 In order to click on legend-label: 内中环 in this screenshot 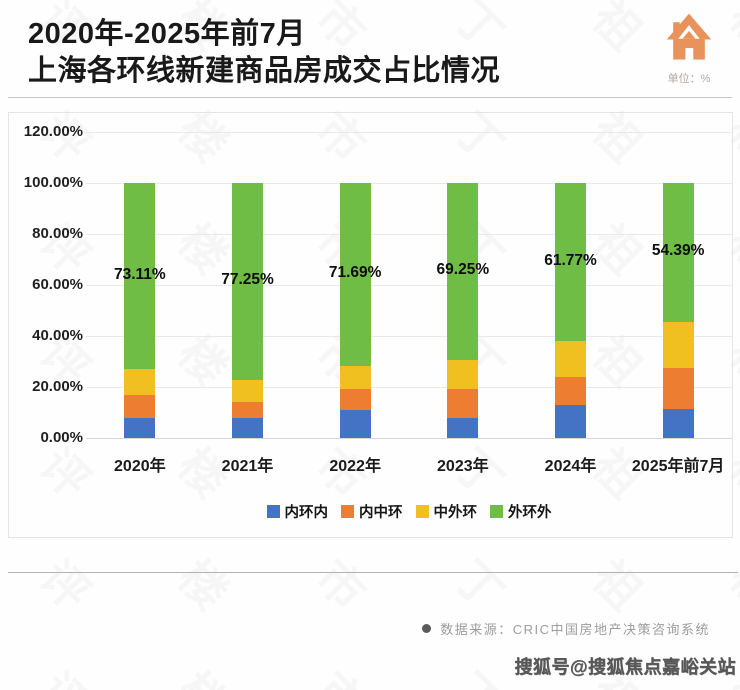, I will do `click(381, 513)`.